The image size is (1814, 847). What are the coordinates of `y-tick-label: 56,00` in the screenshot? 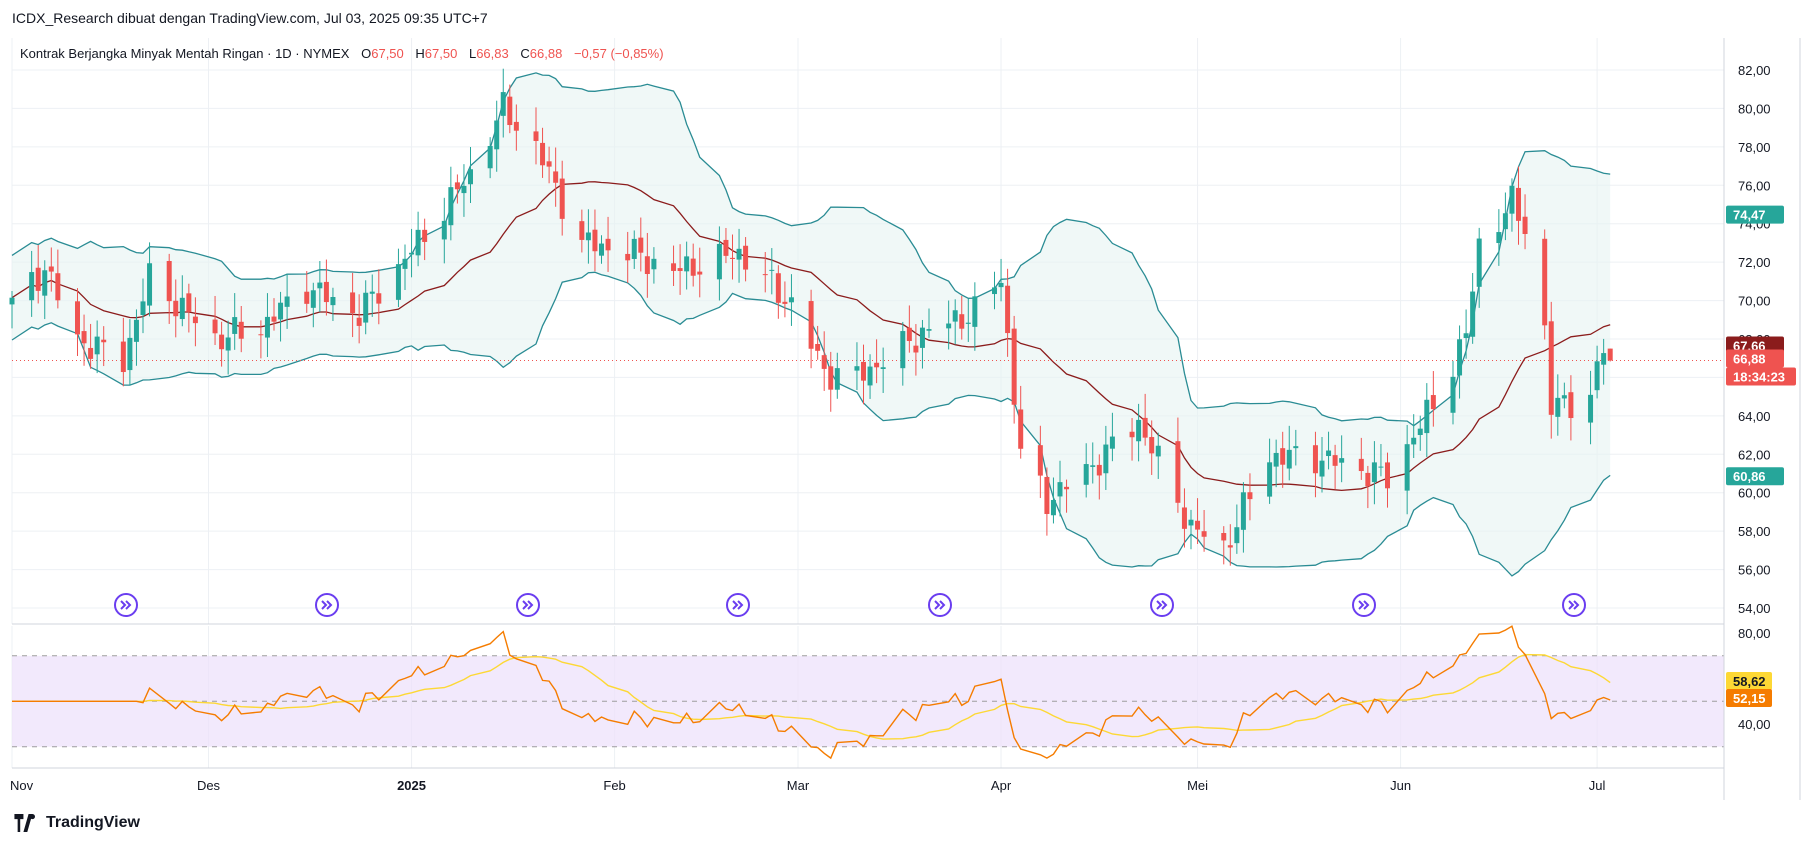 It's located at (1754, 570).